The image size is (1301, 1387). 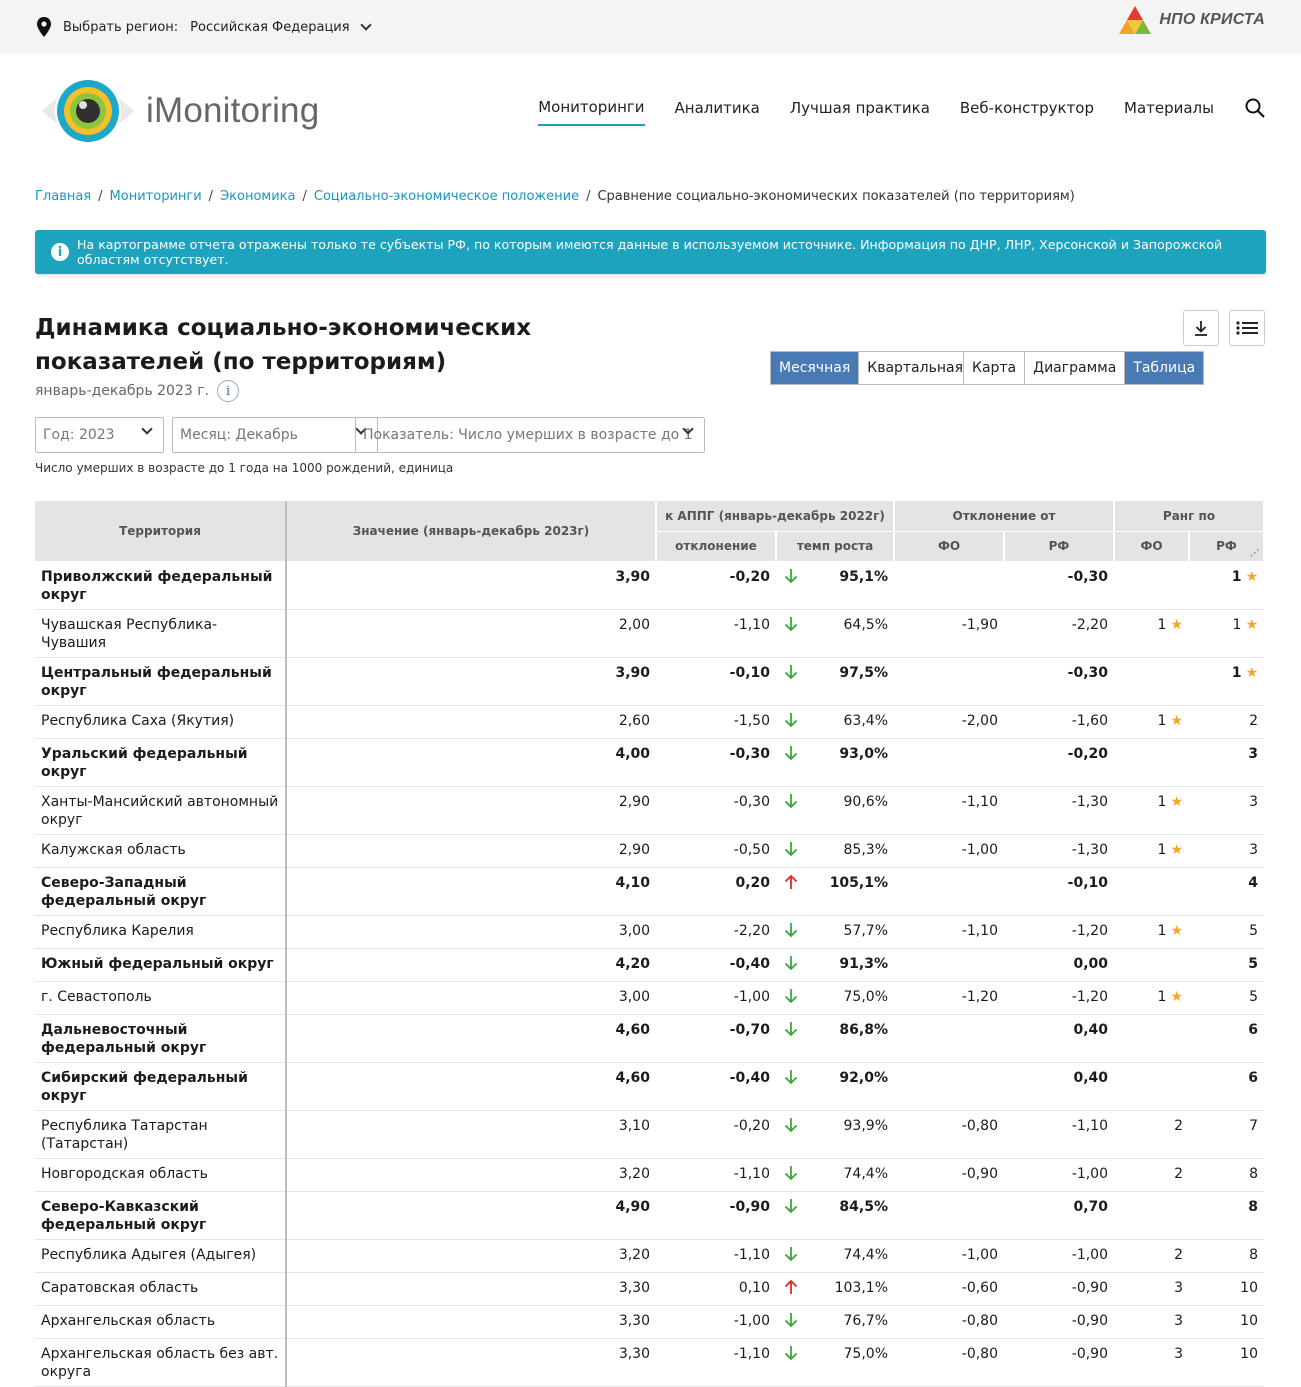 What do you see at coordinates (446, 196) in the screenshot?
I see `breadcrumb-socio-economic: Социально-экономическое положение` at bounding box center [446, 196].